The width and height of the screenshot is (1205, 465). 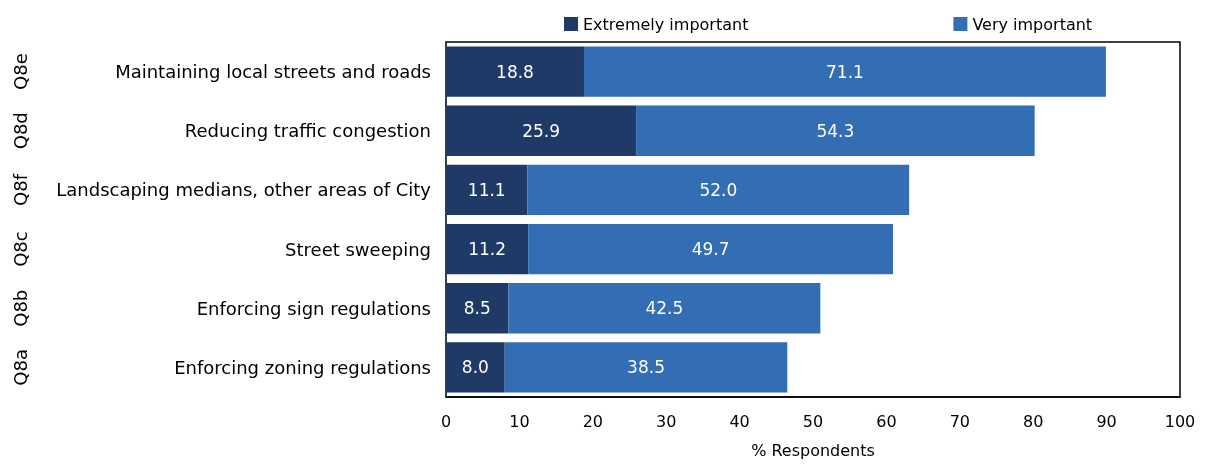 What do you see at coordinates (244, 190) in the screenshot?
I see `y-tick-label: Landscaping medians, other areas of City` at bounding box center [244, 190].